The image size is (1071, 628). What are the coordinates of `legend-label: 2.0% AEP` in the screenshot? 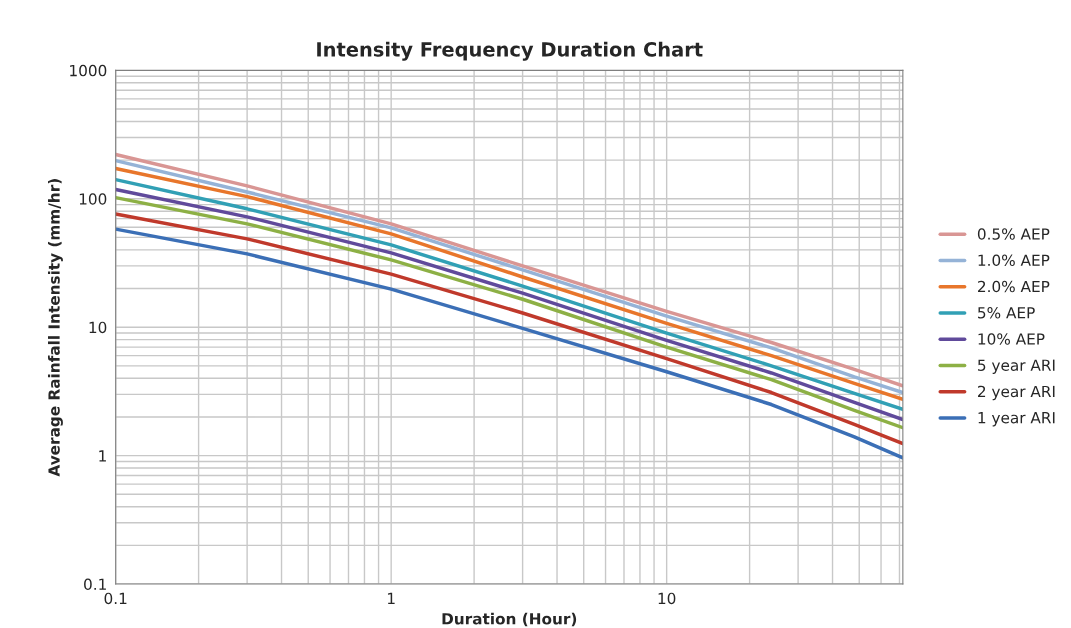 It's located at (1014, 286).